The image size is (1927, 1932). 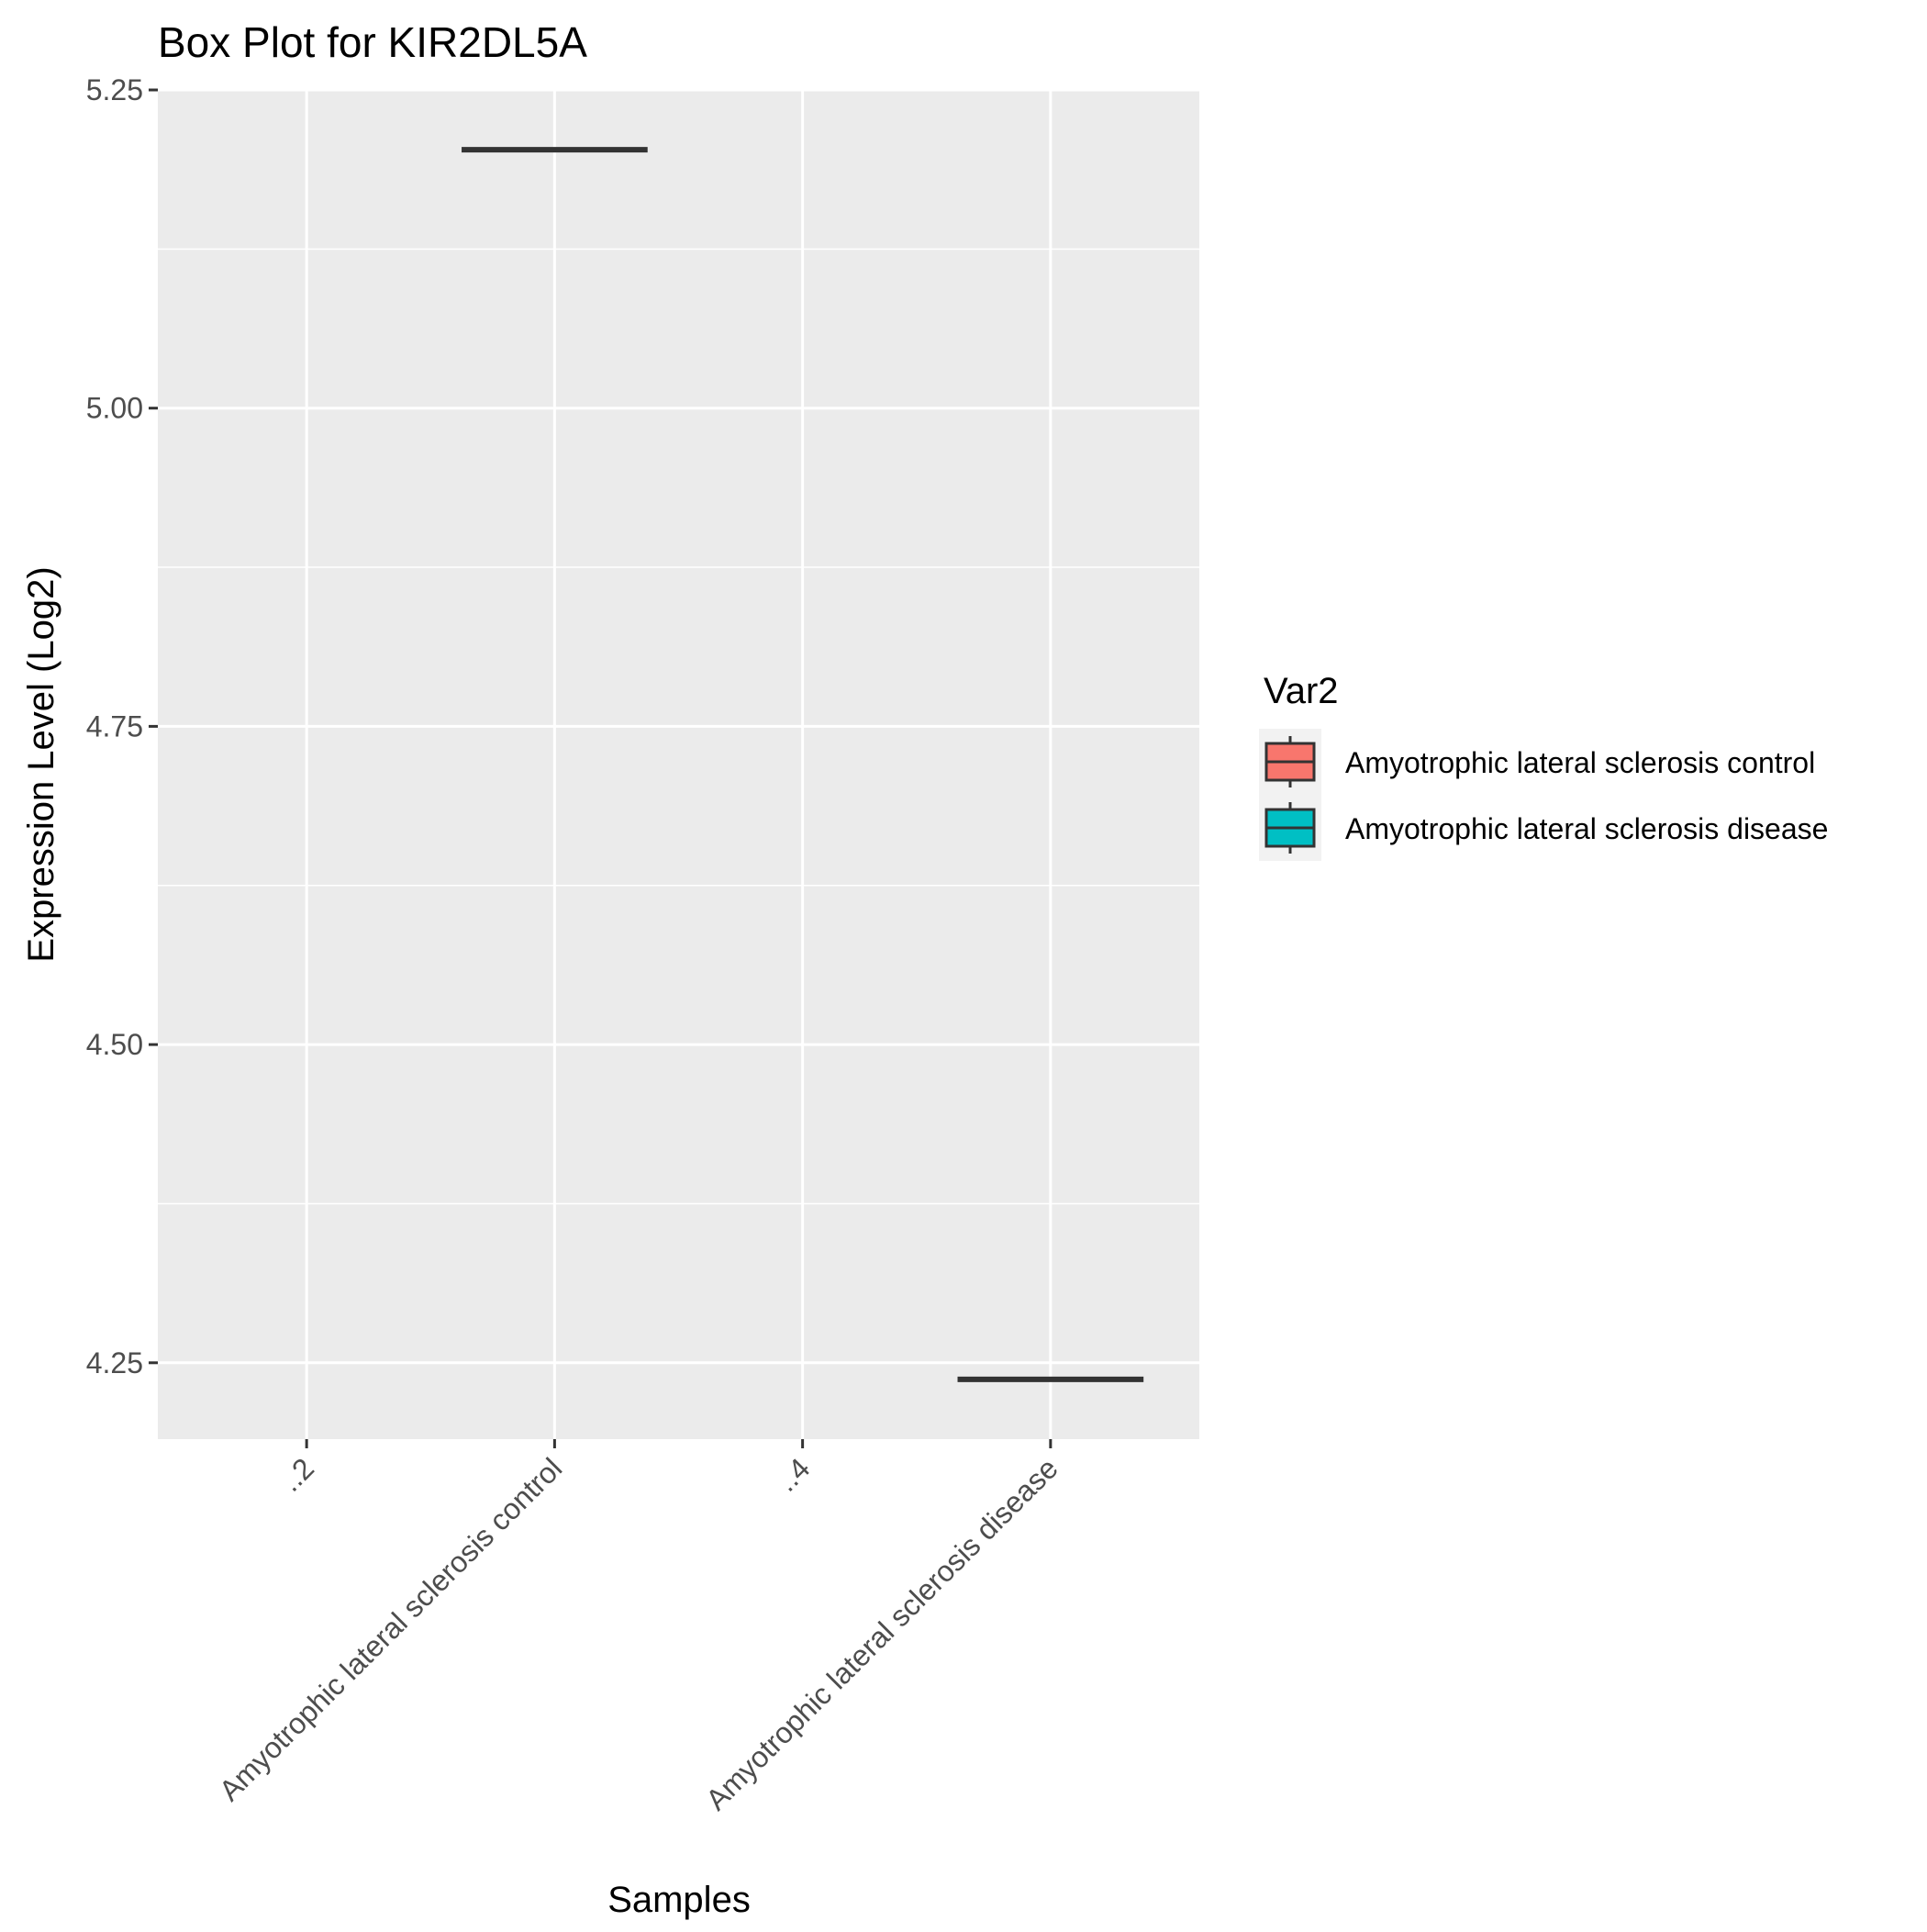 What do you see at coordinates (1301, 691) in the screenshot?
I see `legend-title: Var2` at bounding box center [1301, 691].